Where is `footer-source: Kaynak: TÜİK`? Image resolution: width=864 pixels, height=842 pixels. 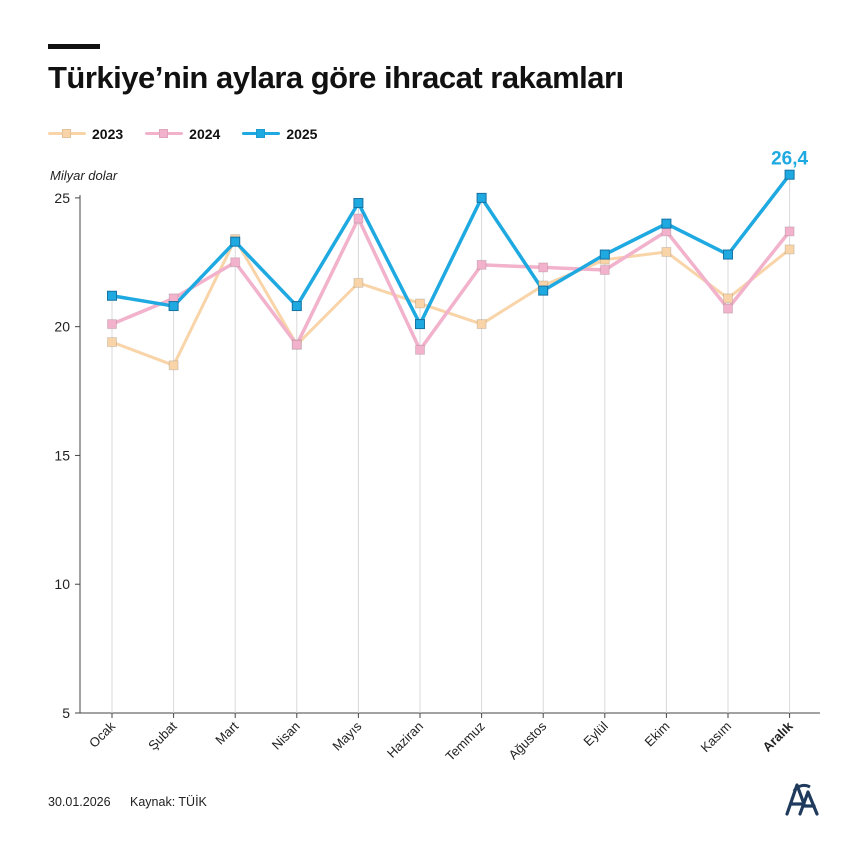 footer-source: Kaynak: TÜİK is located at coordinates (168, 802).